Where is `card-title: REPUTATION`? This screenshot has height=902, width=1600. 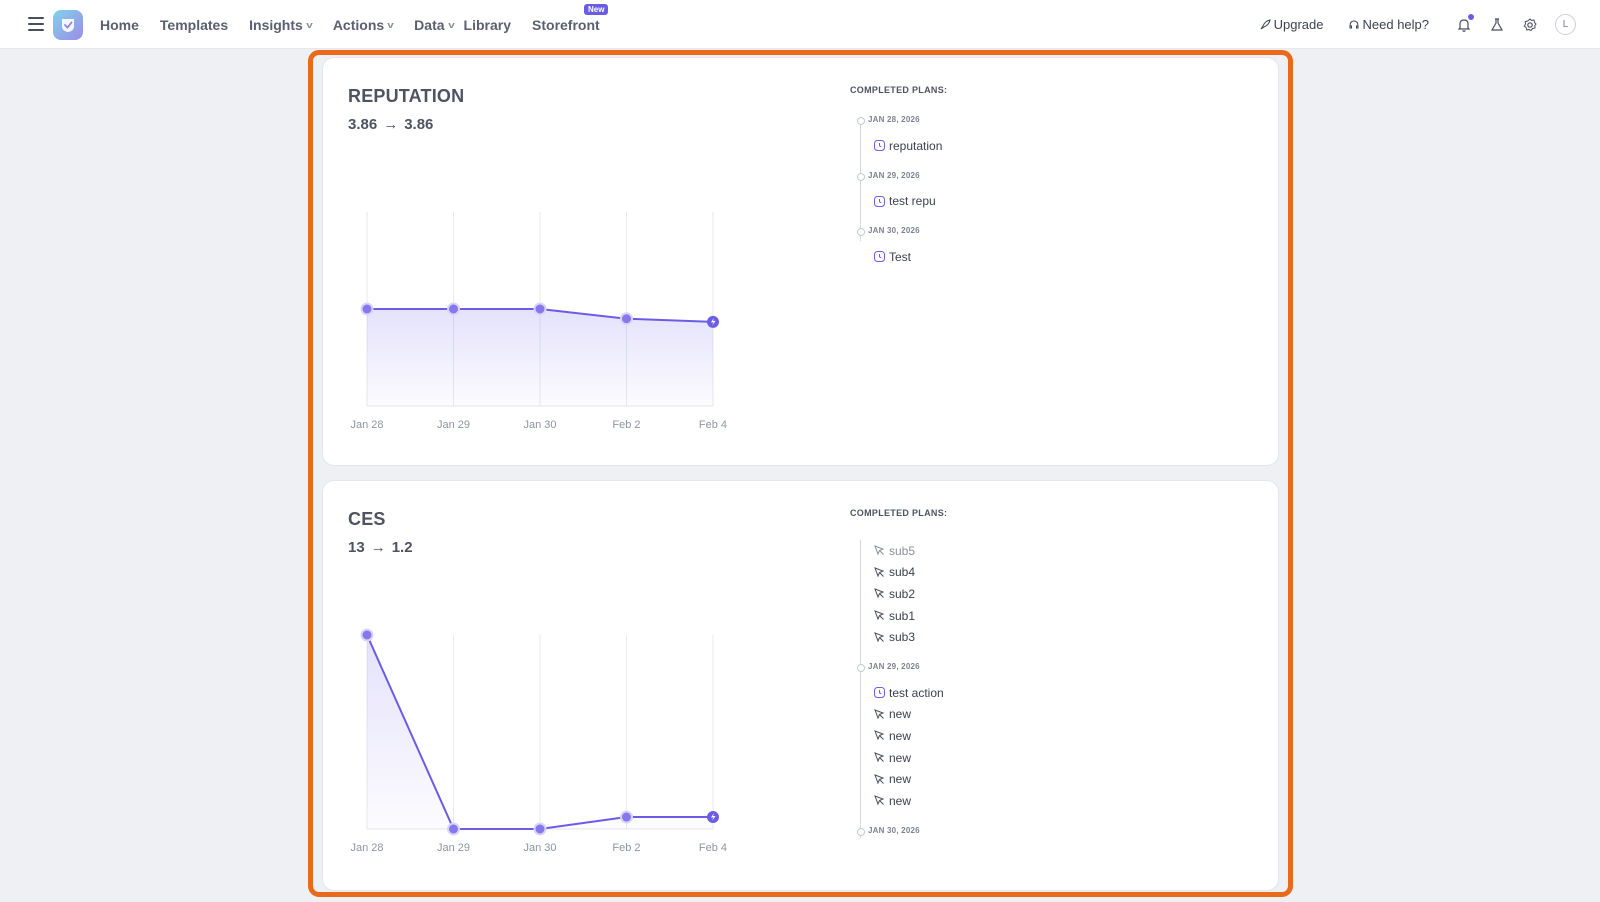
card-title: REPUTATION is located at coordinates (406, 96).